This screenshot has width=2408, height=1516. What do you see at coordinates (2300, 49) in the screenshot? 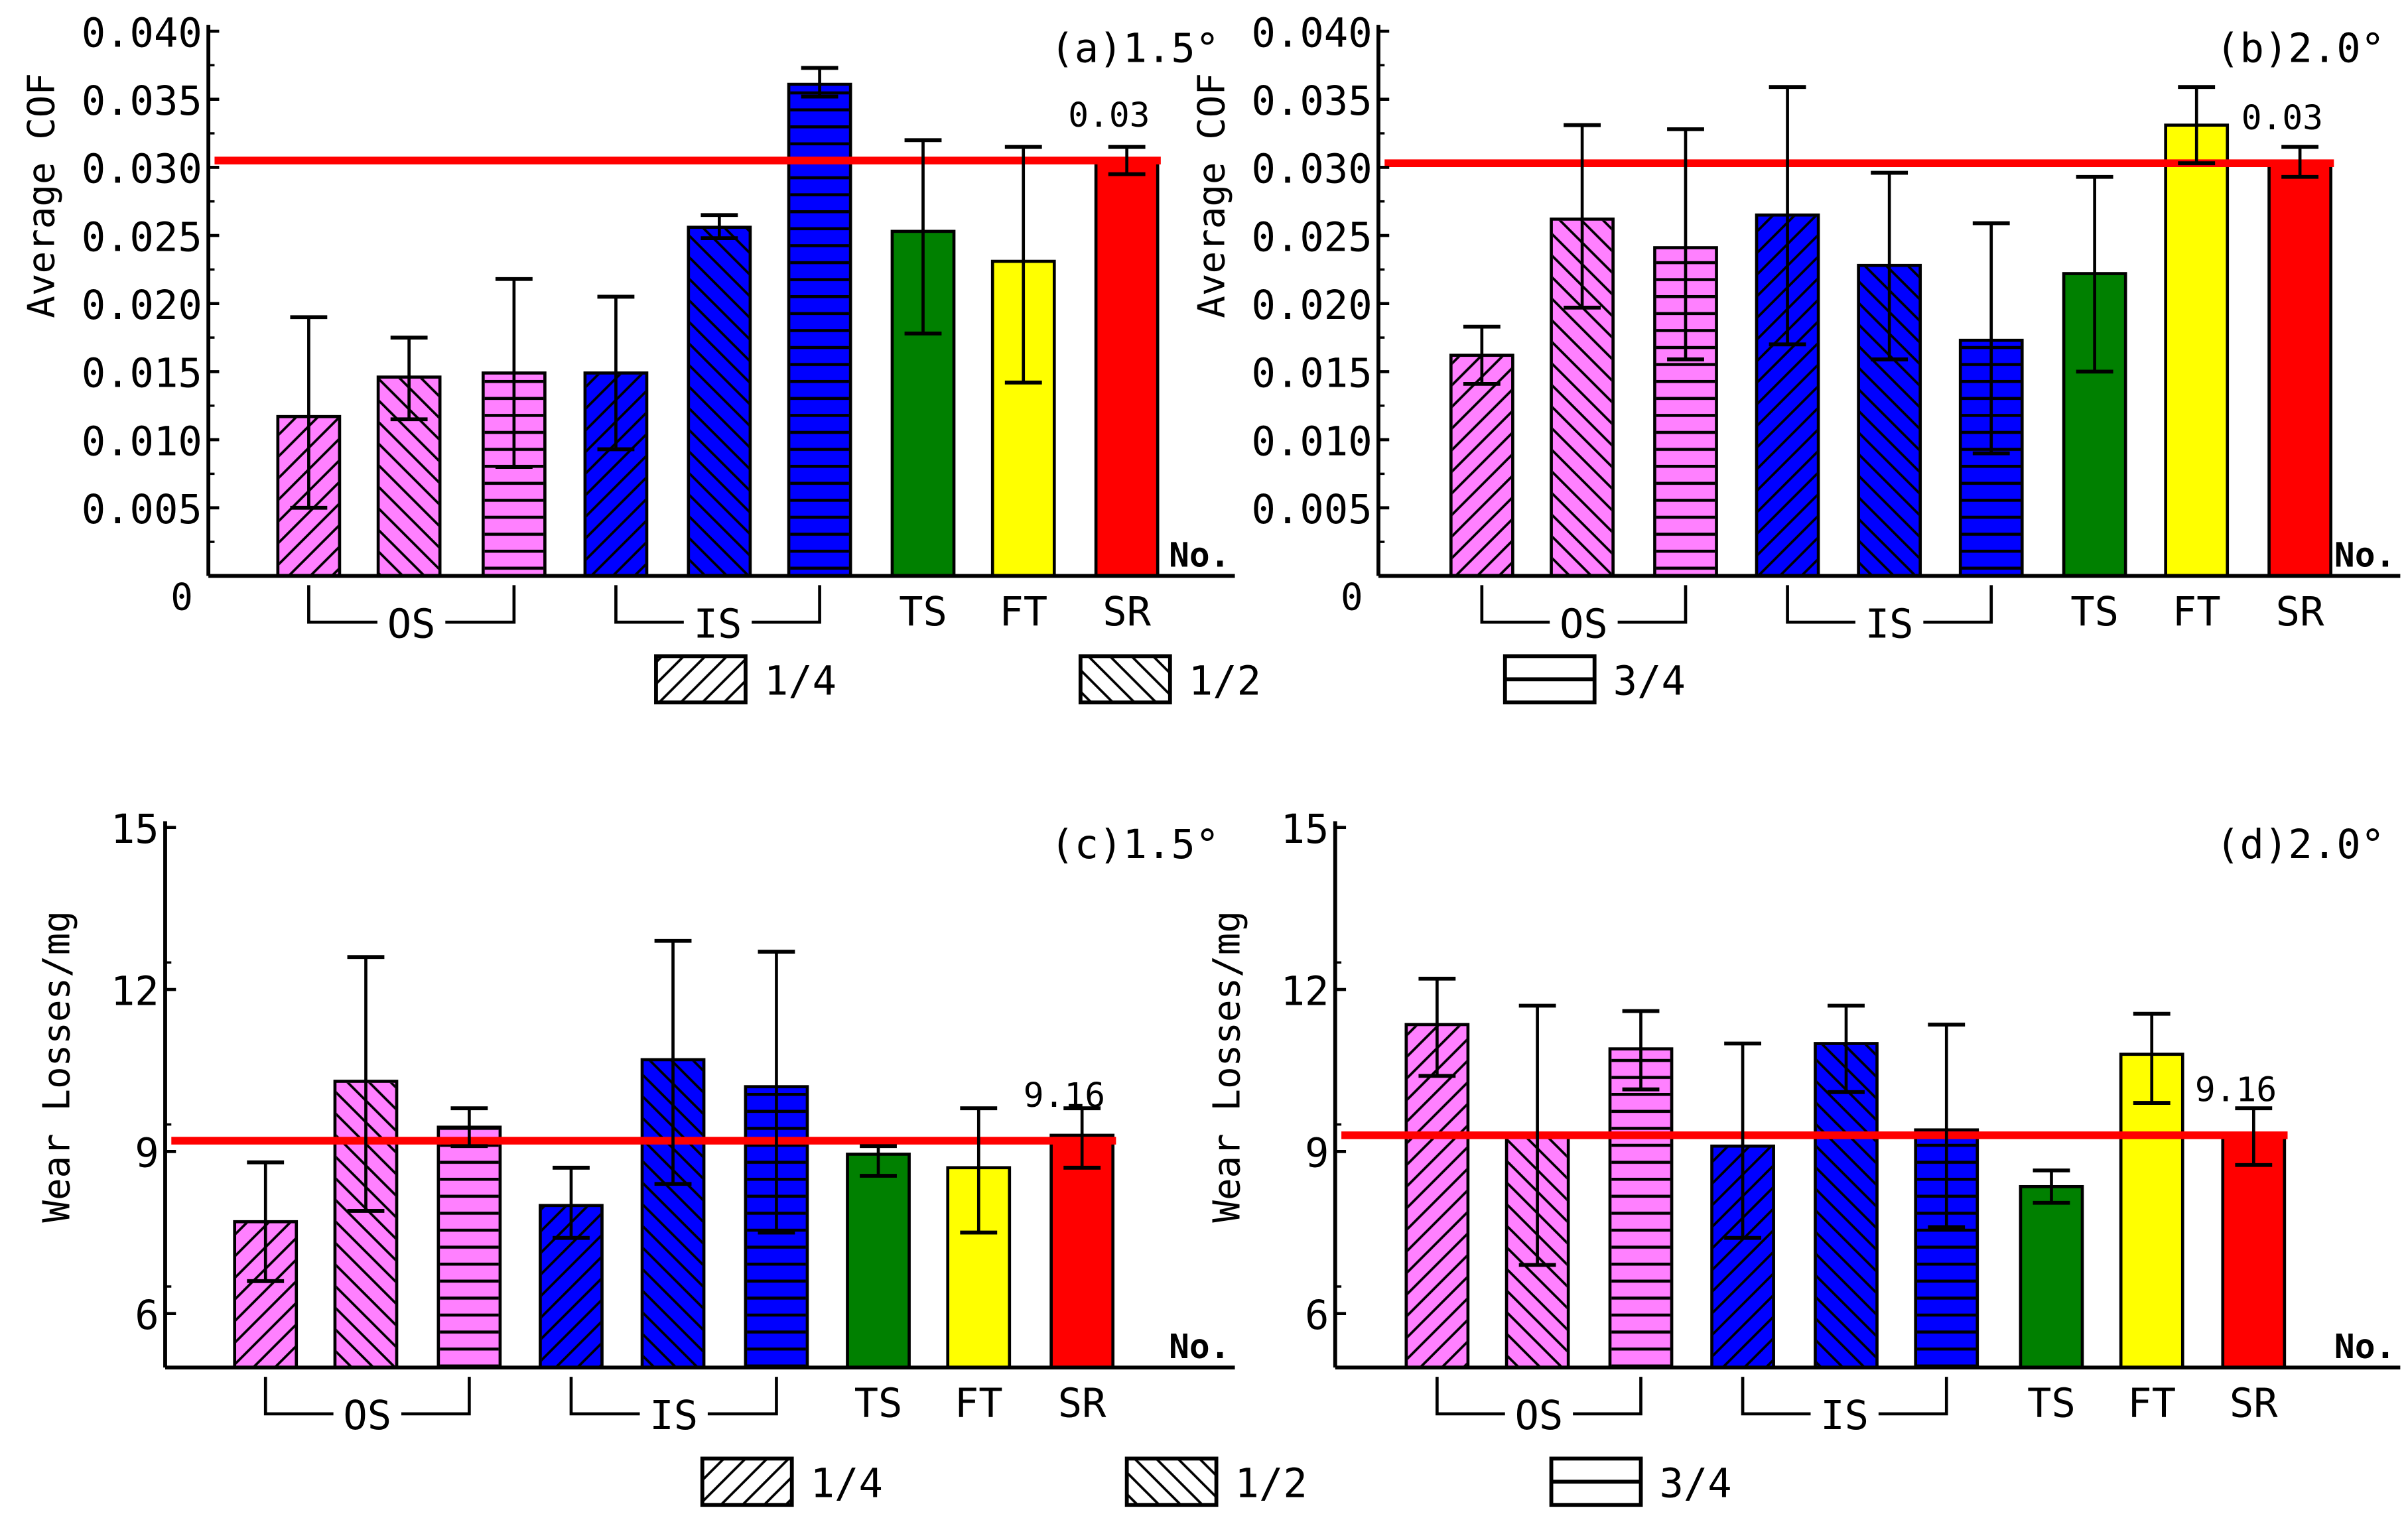
I see `panel-title: (b)2.0°` at bounding box center [2300, 49].